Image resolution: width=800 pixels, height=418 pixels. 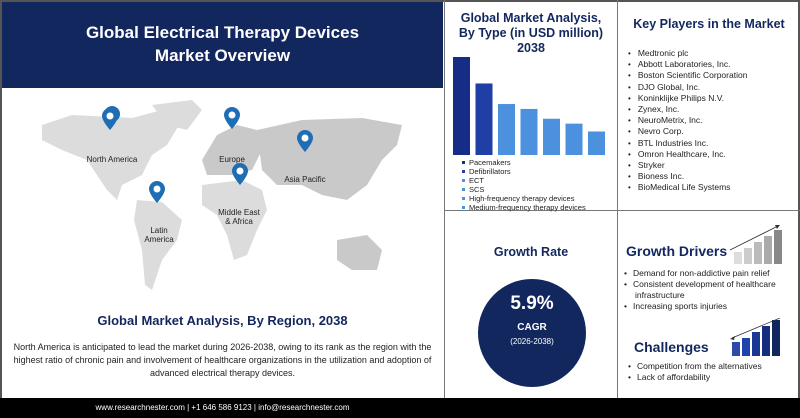 What do you see at coordinates (531, 48) in the screenshot?
I see `chart-title-line-3: 2038` at bounding box center [531, 48].